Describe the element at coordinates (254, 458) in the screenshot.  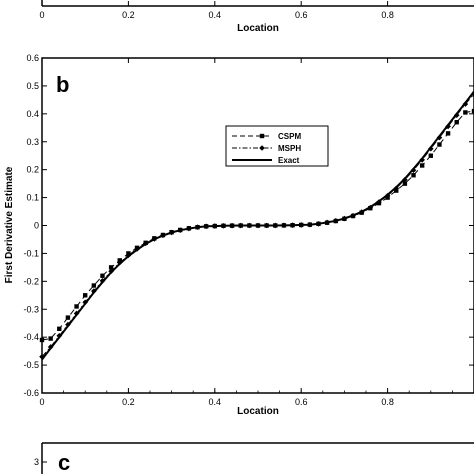
I see `panel-c: c 3` at that location.